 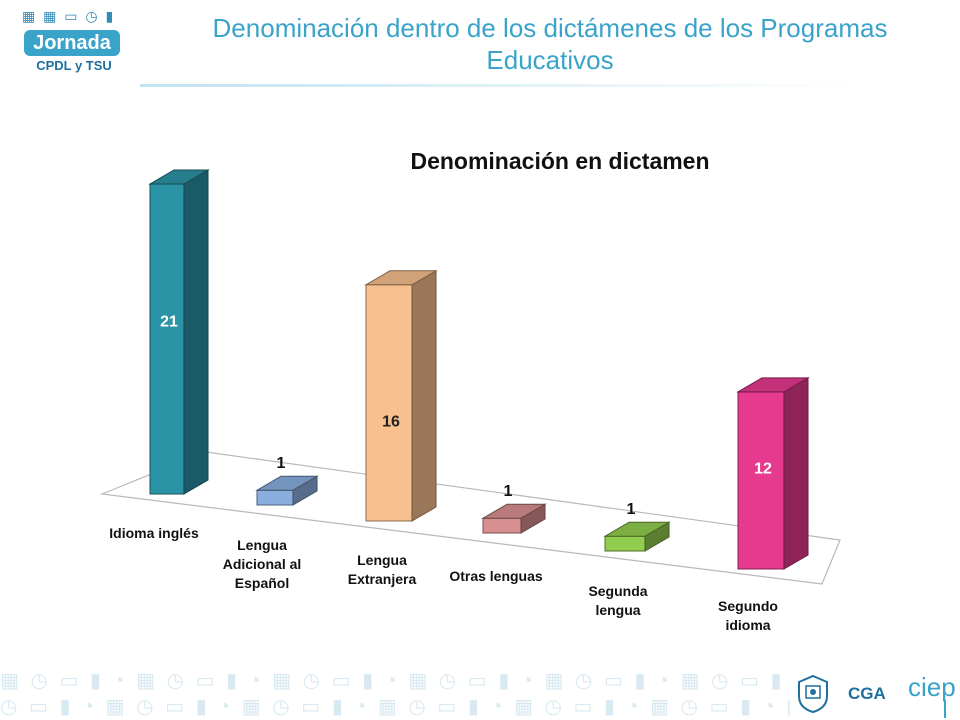 What do you see at coordinates (169, 322) in the screenshot?
I see `data-label-0: 21` at bounding box center [169, 322].